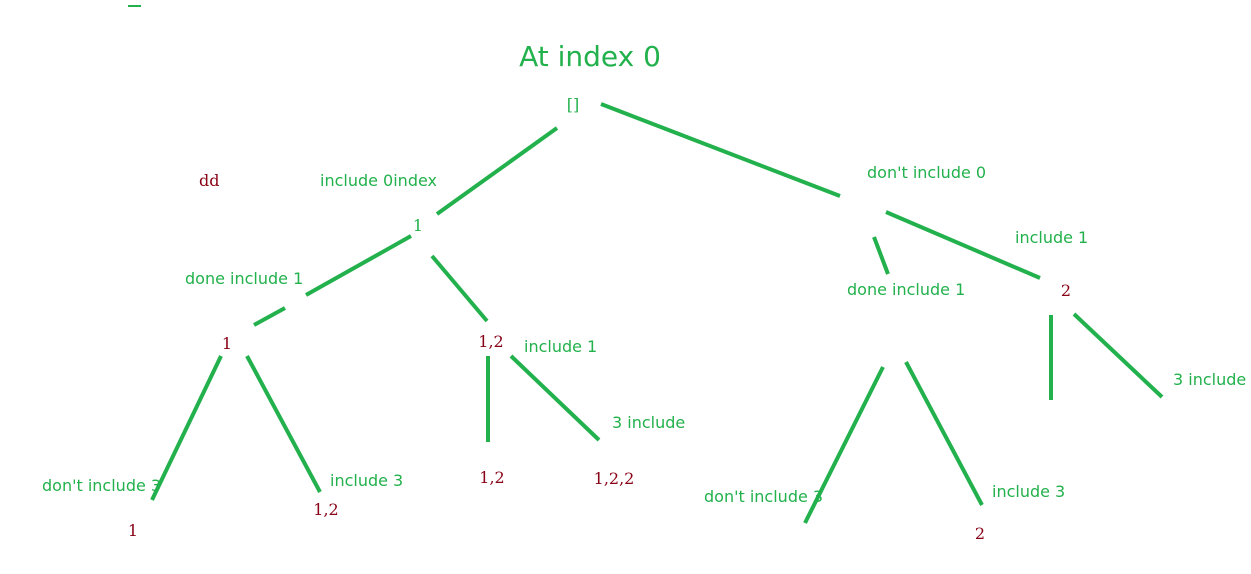  What do you see at coordinates (325, 509) in the screenshot?
I see `node-leaf-1-2: 1,2` at bounding box center [325, 509].